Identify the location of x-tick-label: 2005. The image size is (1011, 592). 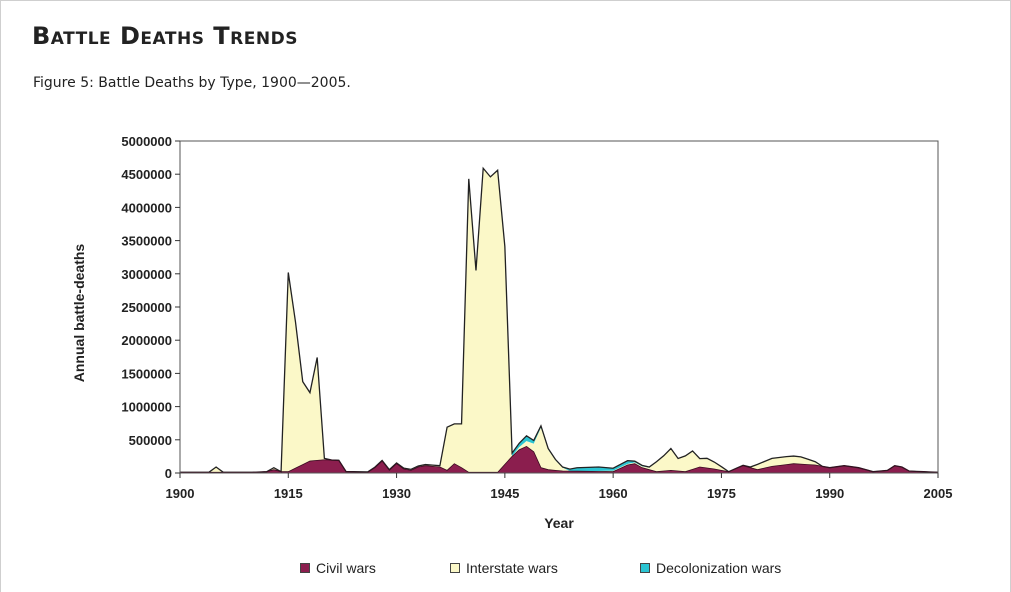
(938, 493).